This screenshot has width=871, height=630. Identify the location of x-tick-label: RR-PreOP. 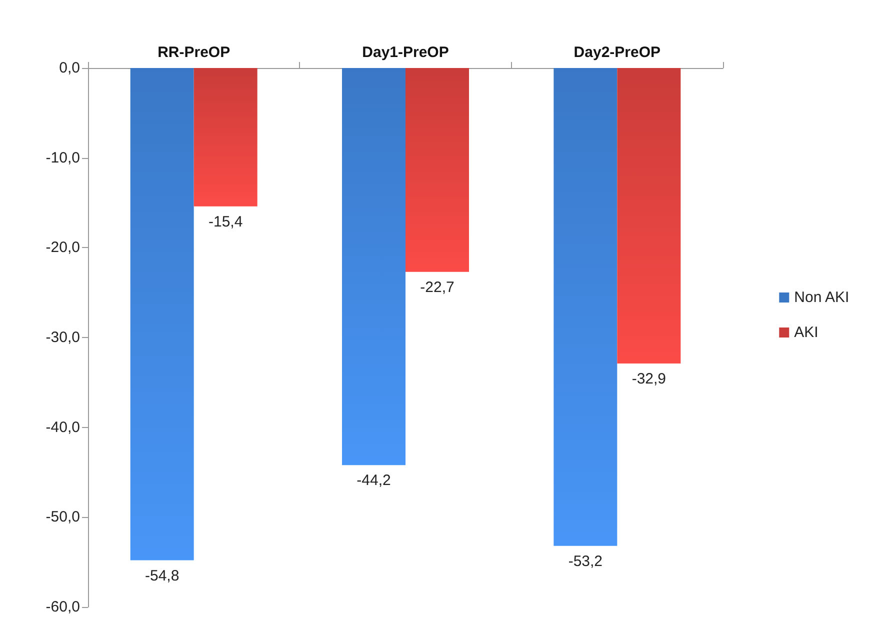
(194, 52).